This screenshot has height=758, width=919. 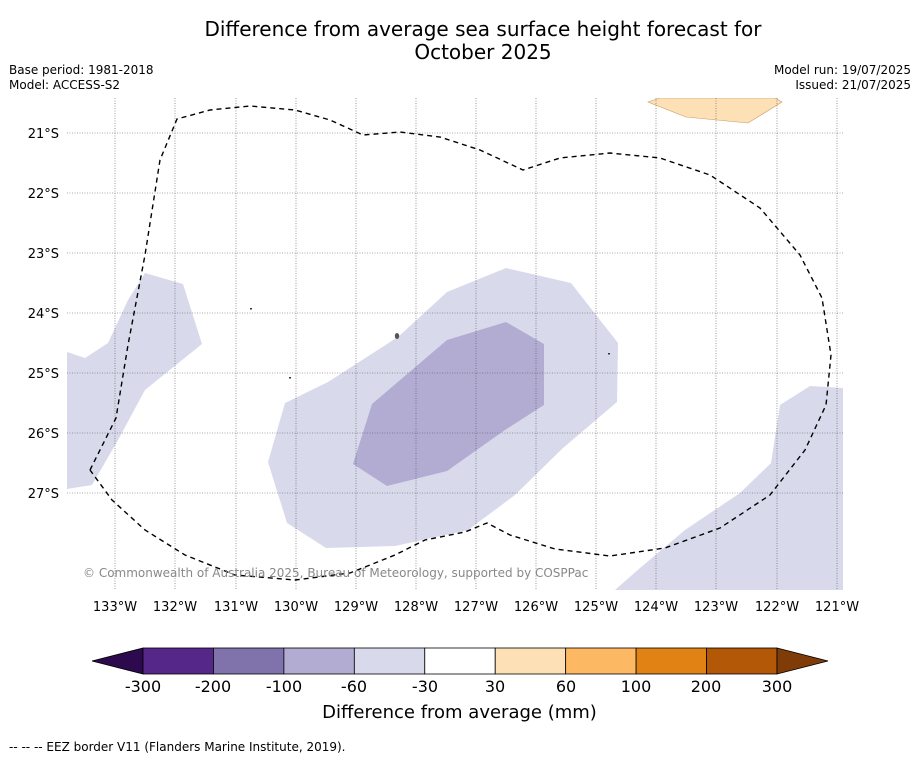 I want to click on colorbar-over-arrow, so click(x=802, y=661).